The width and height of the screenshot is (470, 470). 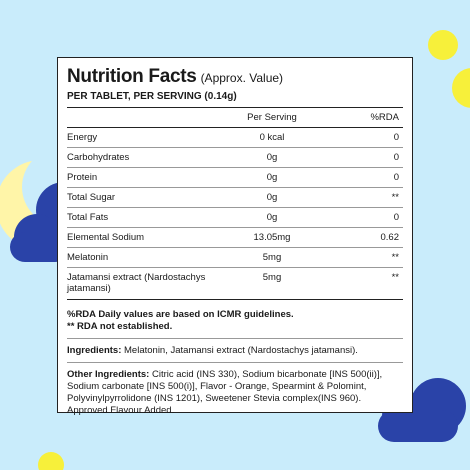 I want to click on panel-title: Nutrition Facts, so click(x=132, y=76).